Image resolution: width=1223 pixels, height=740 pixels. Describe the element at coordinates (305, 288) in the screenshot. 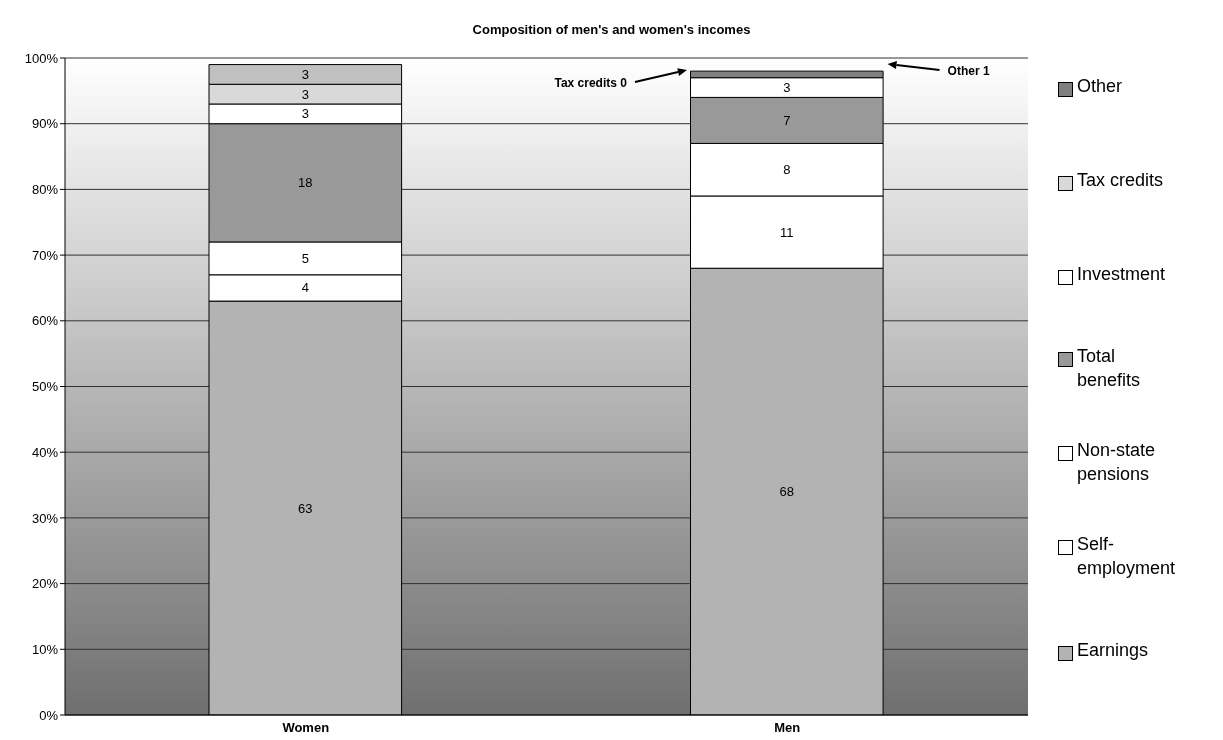

I see `data-label: 4` at that location.